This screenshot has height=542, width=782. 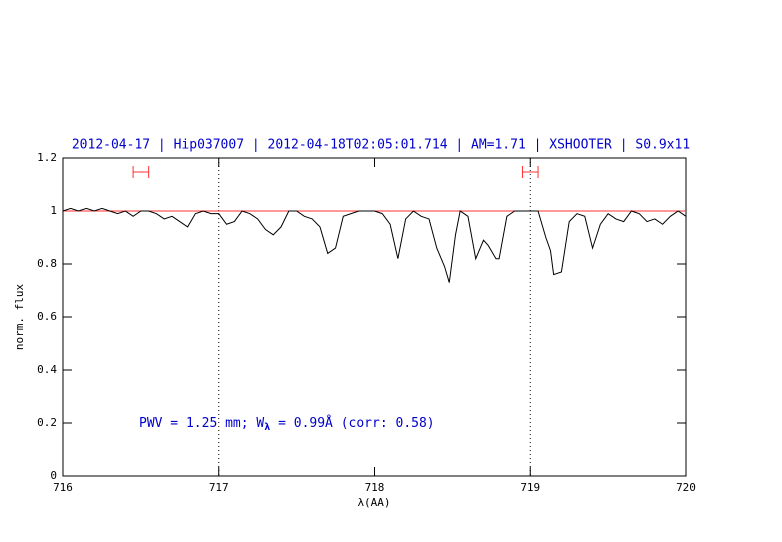 What do you see at coordinates (47, 422) in the screenshot?
I see `y-tick-label: 0.2` at bounding box center [47, 422].